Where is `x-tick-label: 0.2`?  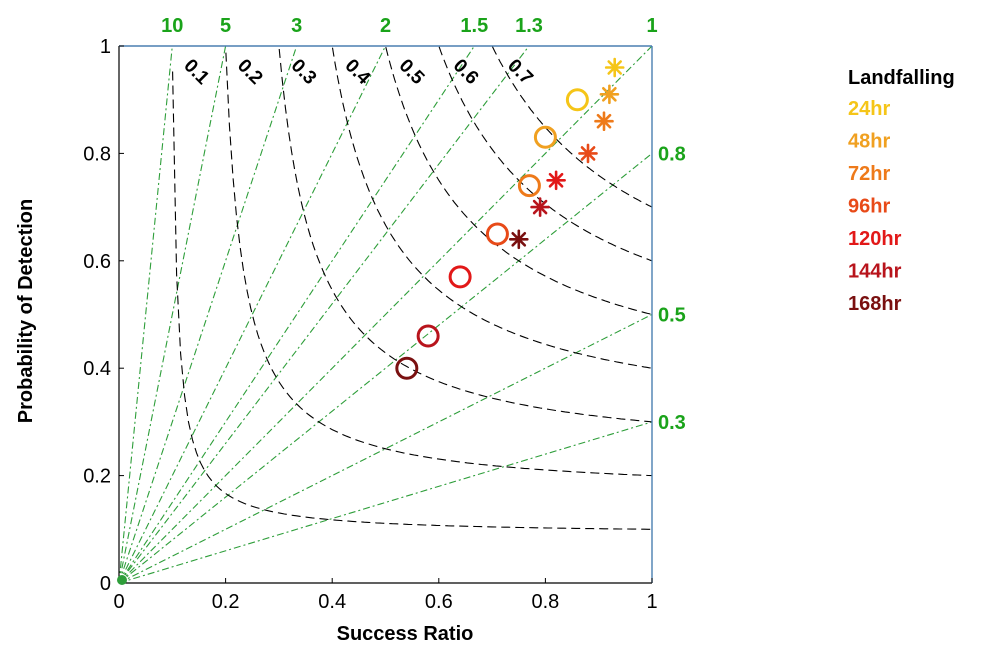
x-tick-label: 0.2 is located at coordinates (226, 602).